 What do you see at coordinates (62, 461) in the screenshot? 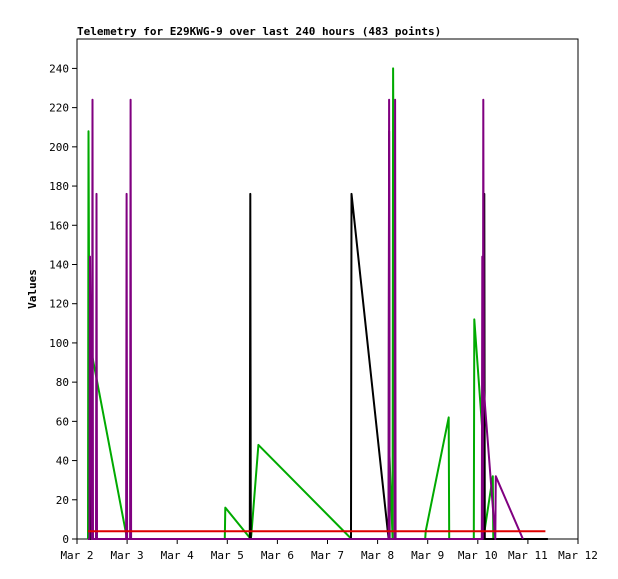
I see `y-tick-label: 40` at bounding box center [62, 461].